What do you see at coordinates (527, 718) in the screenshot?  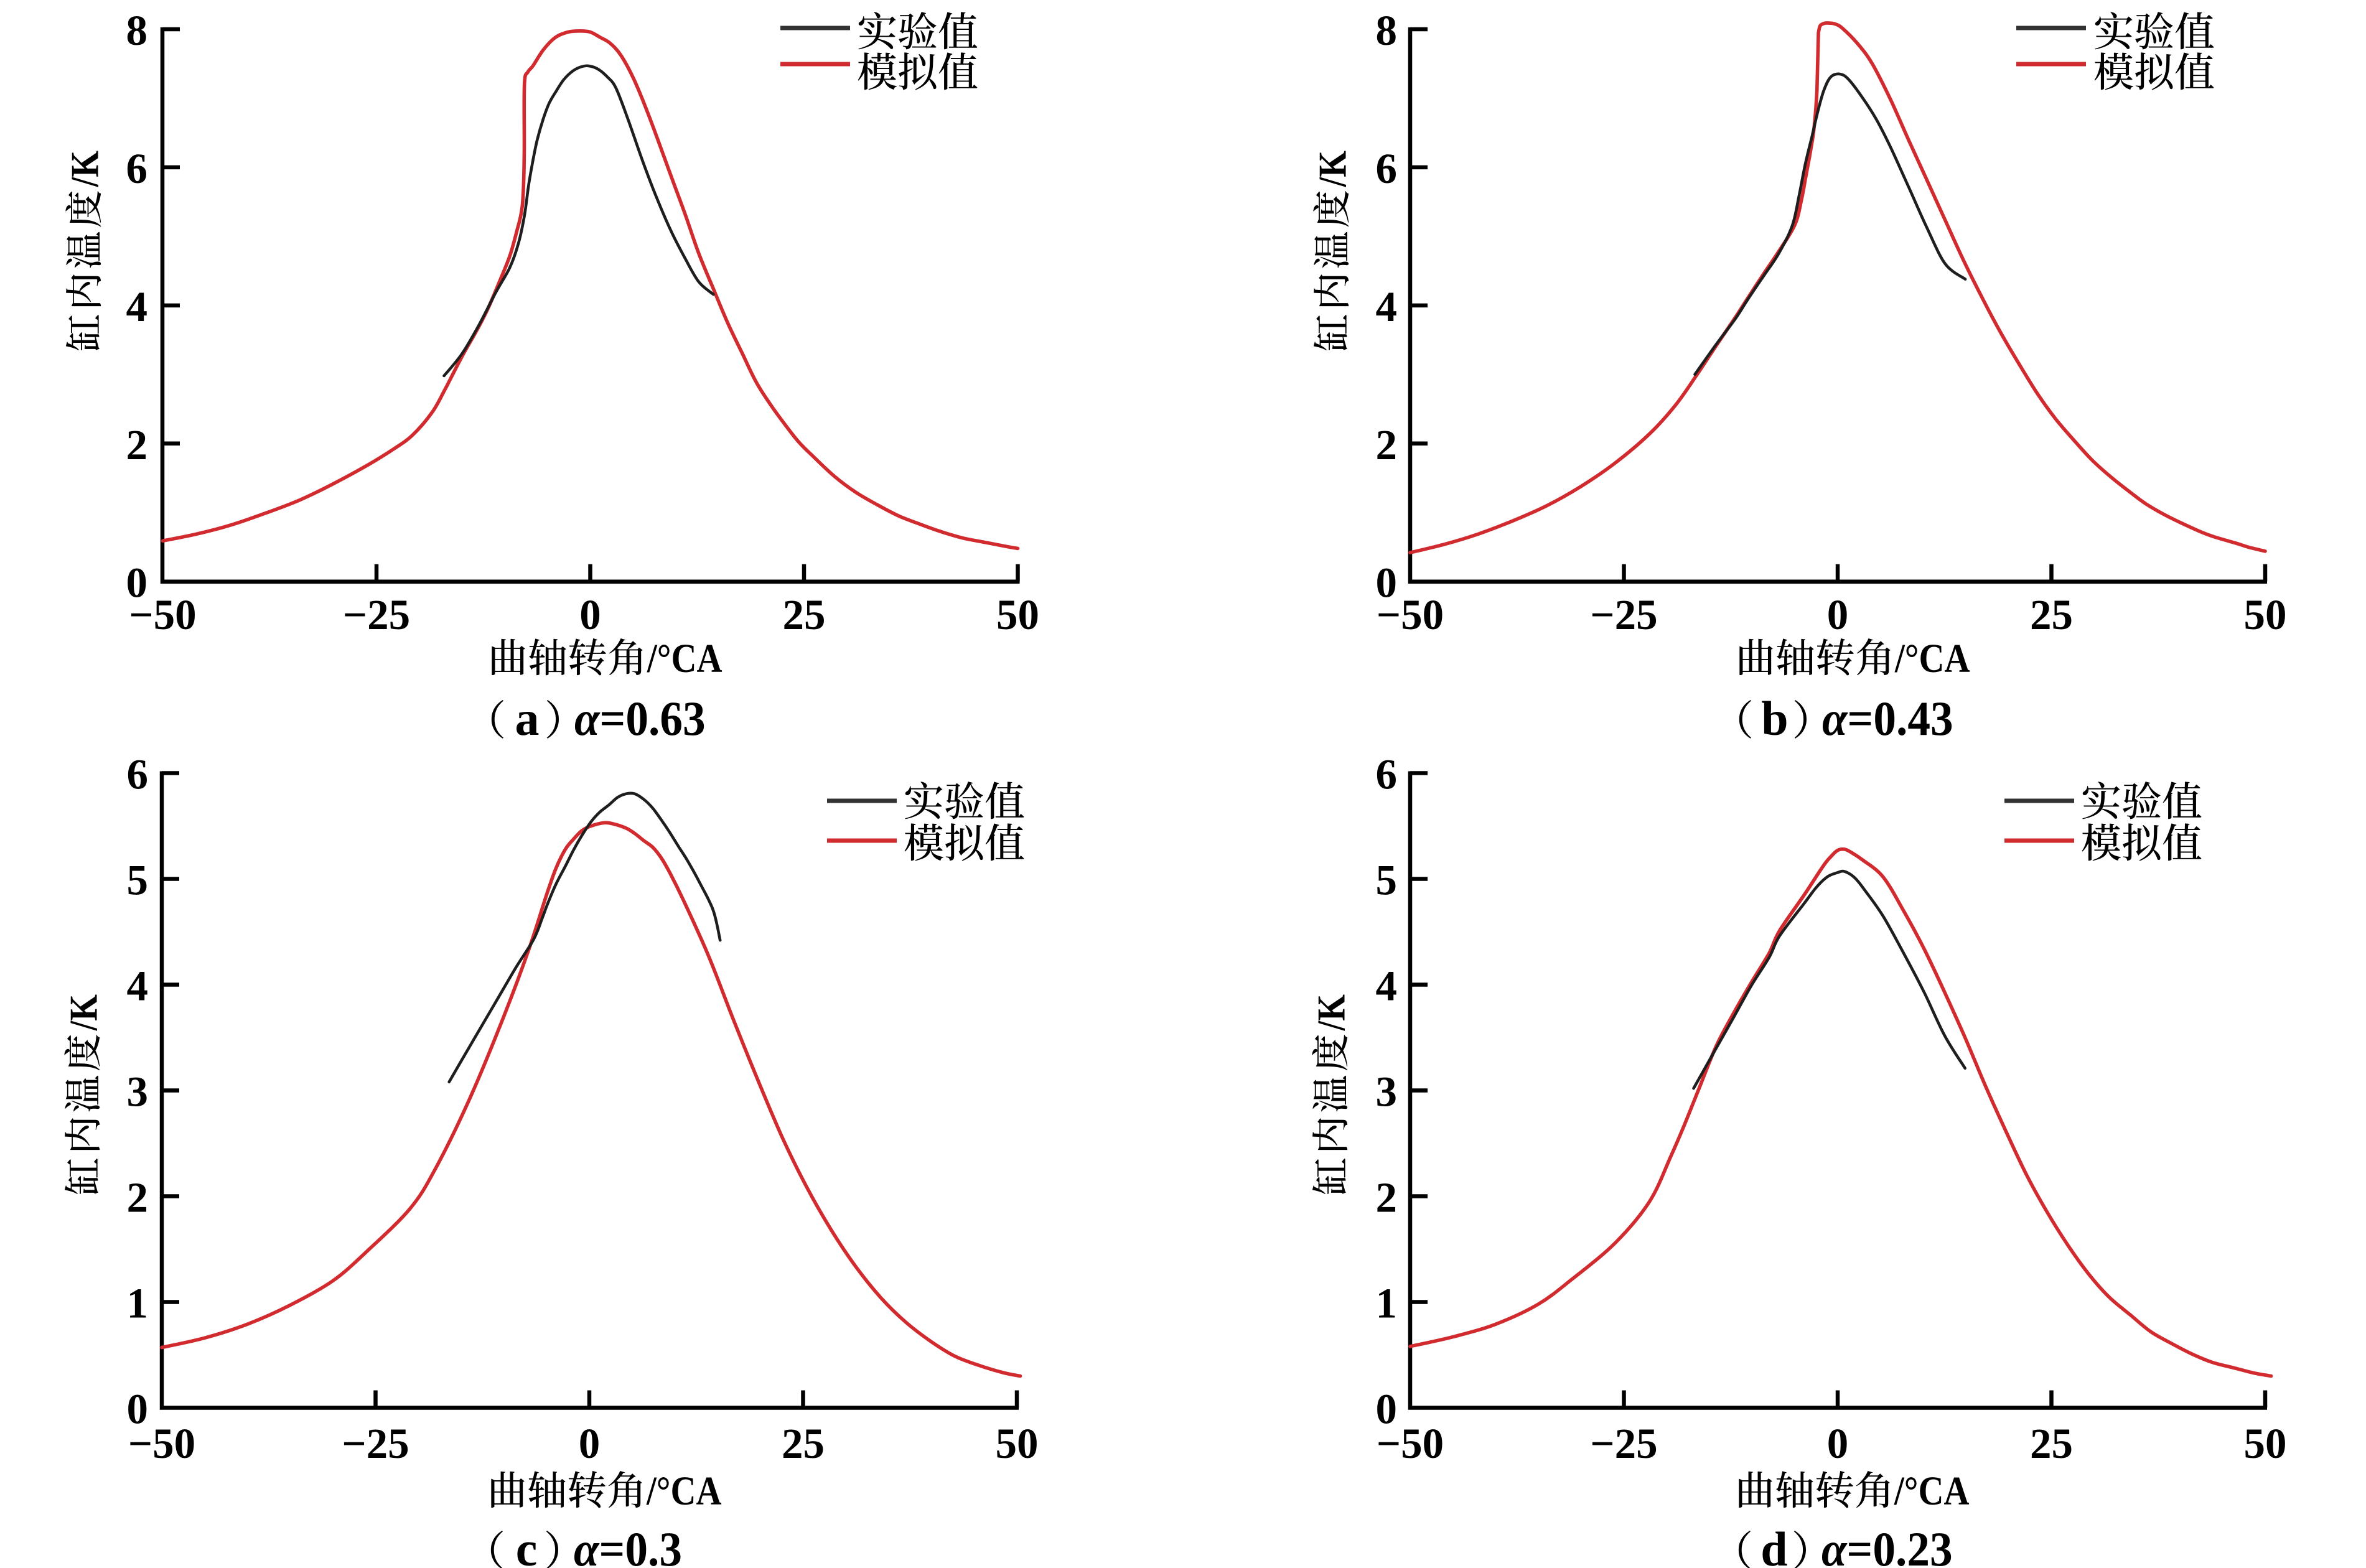 I see `svg-text: a` at bounding box center [527, 718].